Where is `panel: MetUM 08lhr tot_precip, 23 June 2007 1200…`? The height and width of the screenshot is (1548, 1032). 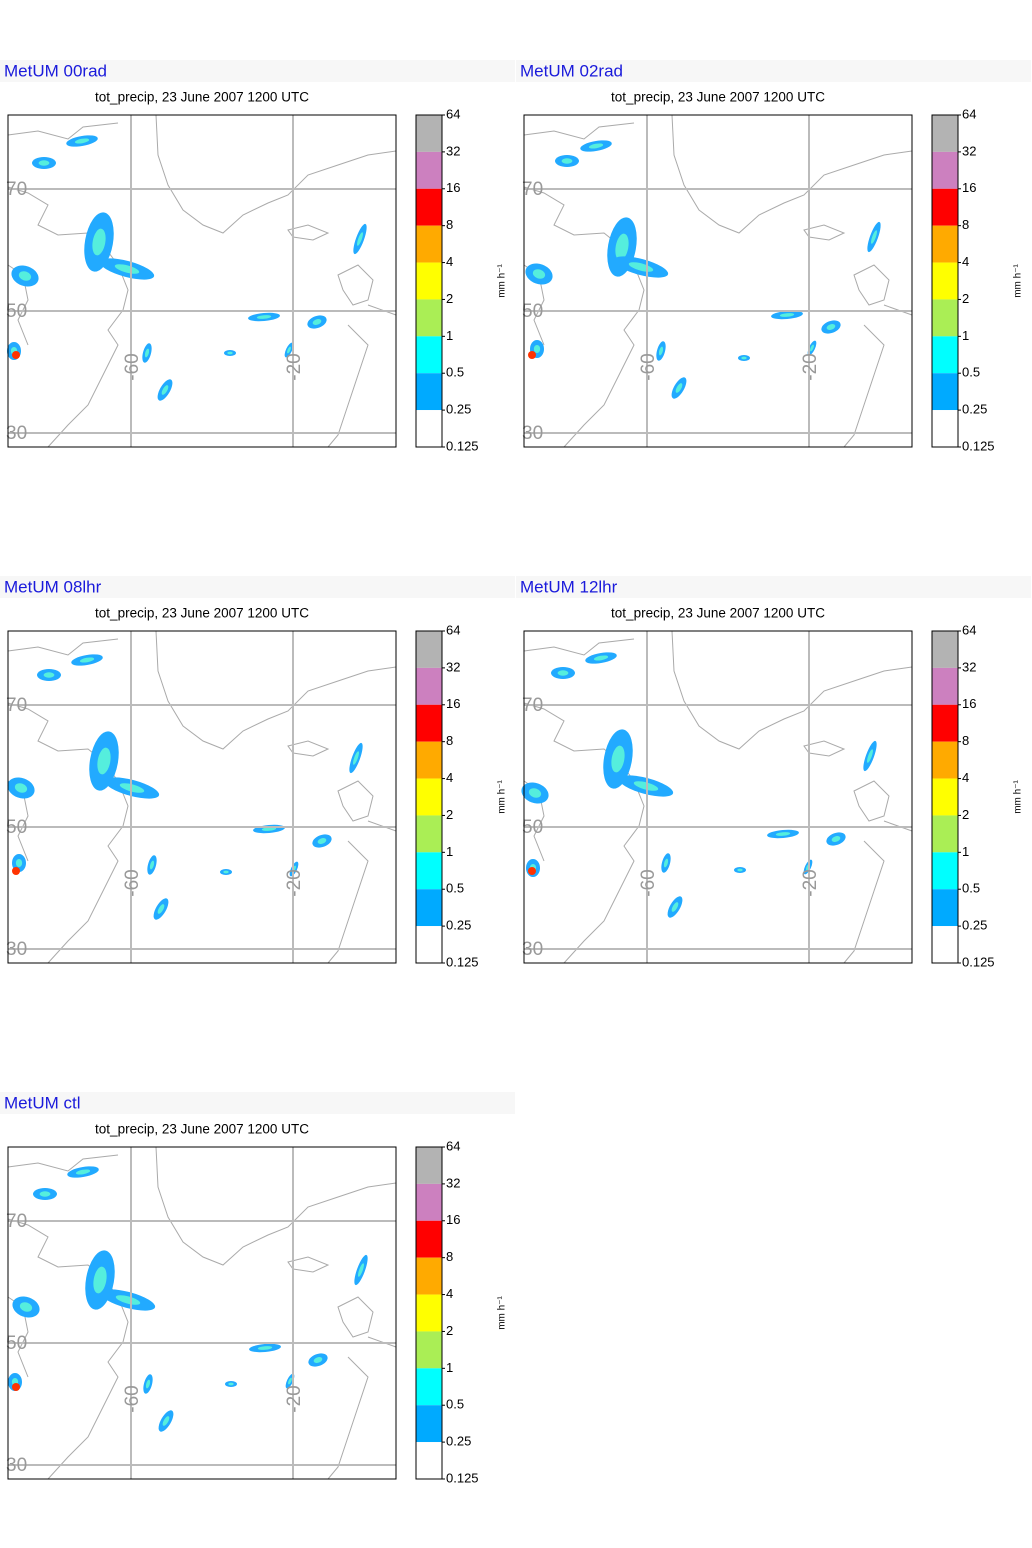
panel: MetUM 08lhr tot_precip, 23 June 2007 1200… is located at coordinates (257, 772).